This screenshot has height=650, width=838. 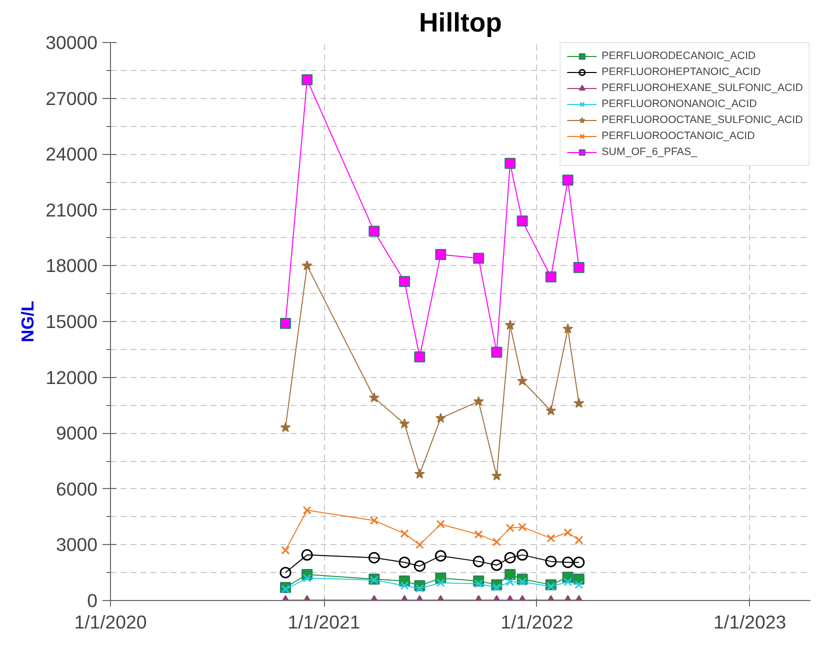 What do you see at coordinates (679, 104) in the screenshot?
I see `legend-label: PERFLUORONONANOIC_ACID` at bounding box center [679, 104].